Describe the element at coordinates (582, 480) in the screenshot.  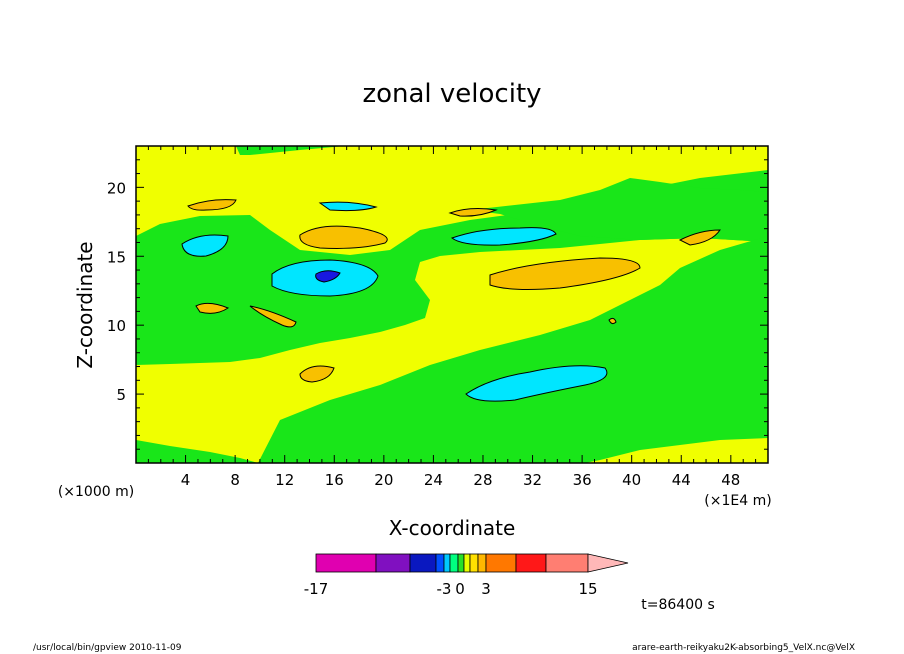
I see `x-tick-label: 36` at that location.